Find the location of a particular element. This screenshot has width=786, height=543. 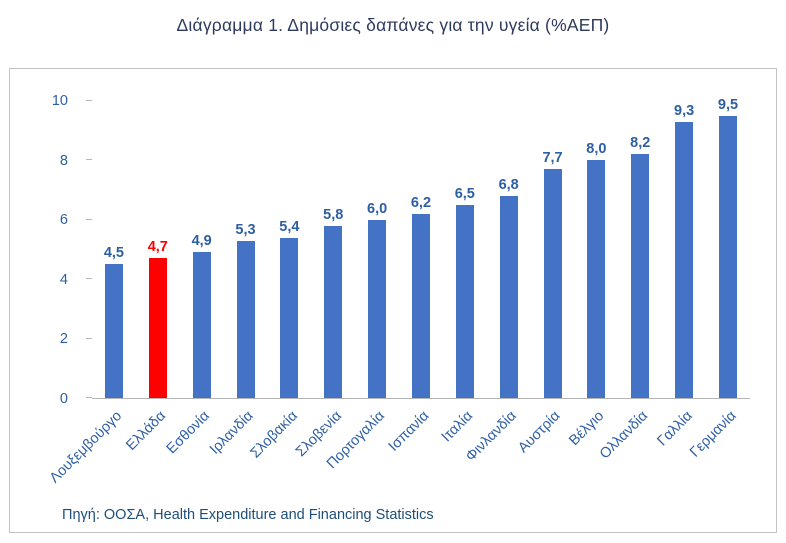

bar-column: 4,5 is located at coordinates (114, 249).